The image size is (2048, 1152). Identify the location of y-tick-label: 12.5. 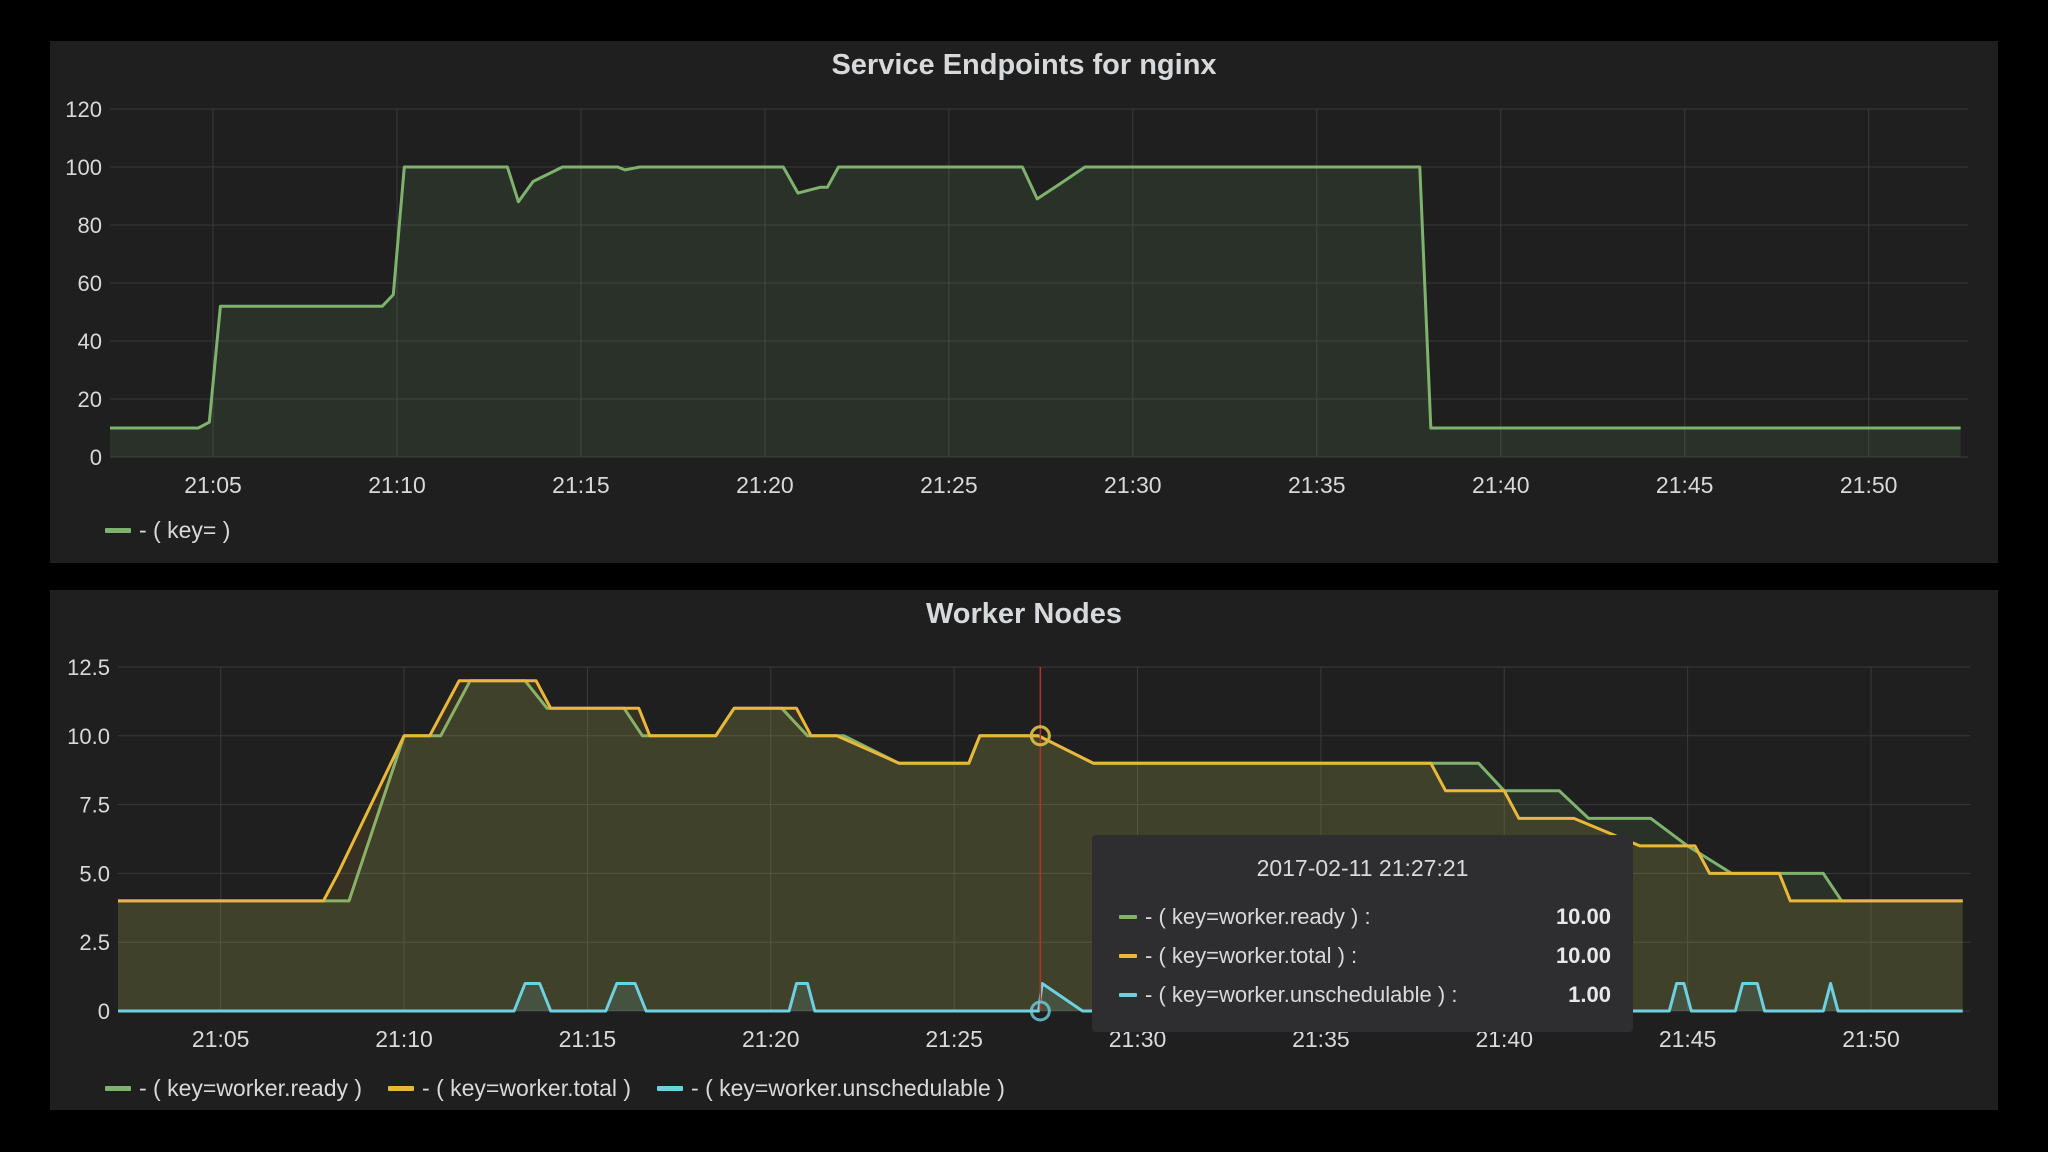
(88, 667).